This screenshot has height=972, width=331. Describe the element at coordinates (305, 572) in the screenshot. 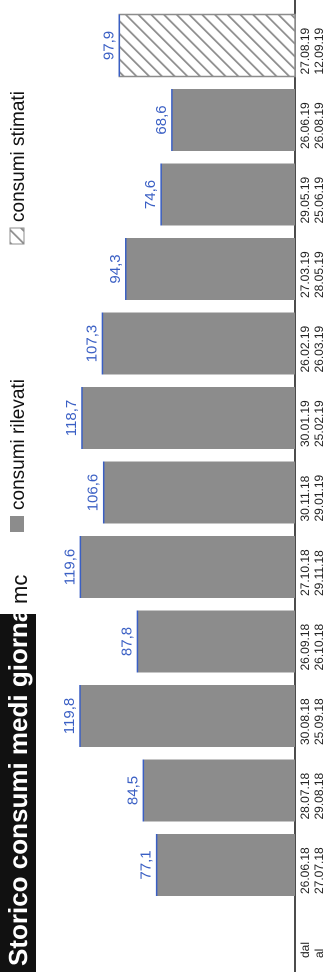

I see `period-from-label: 27.10.18` at that location.